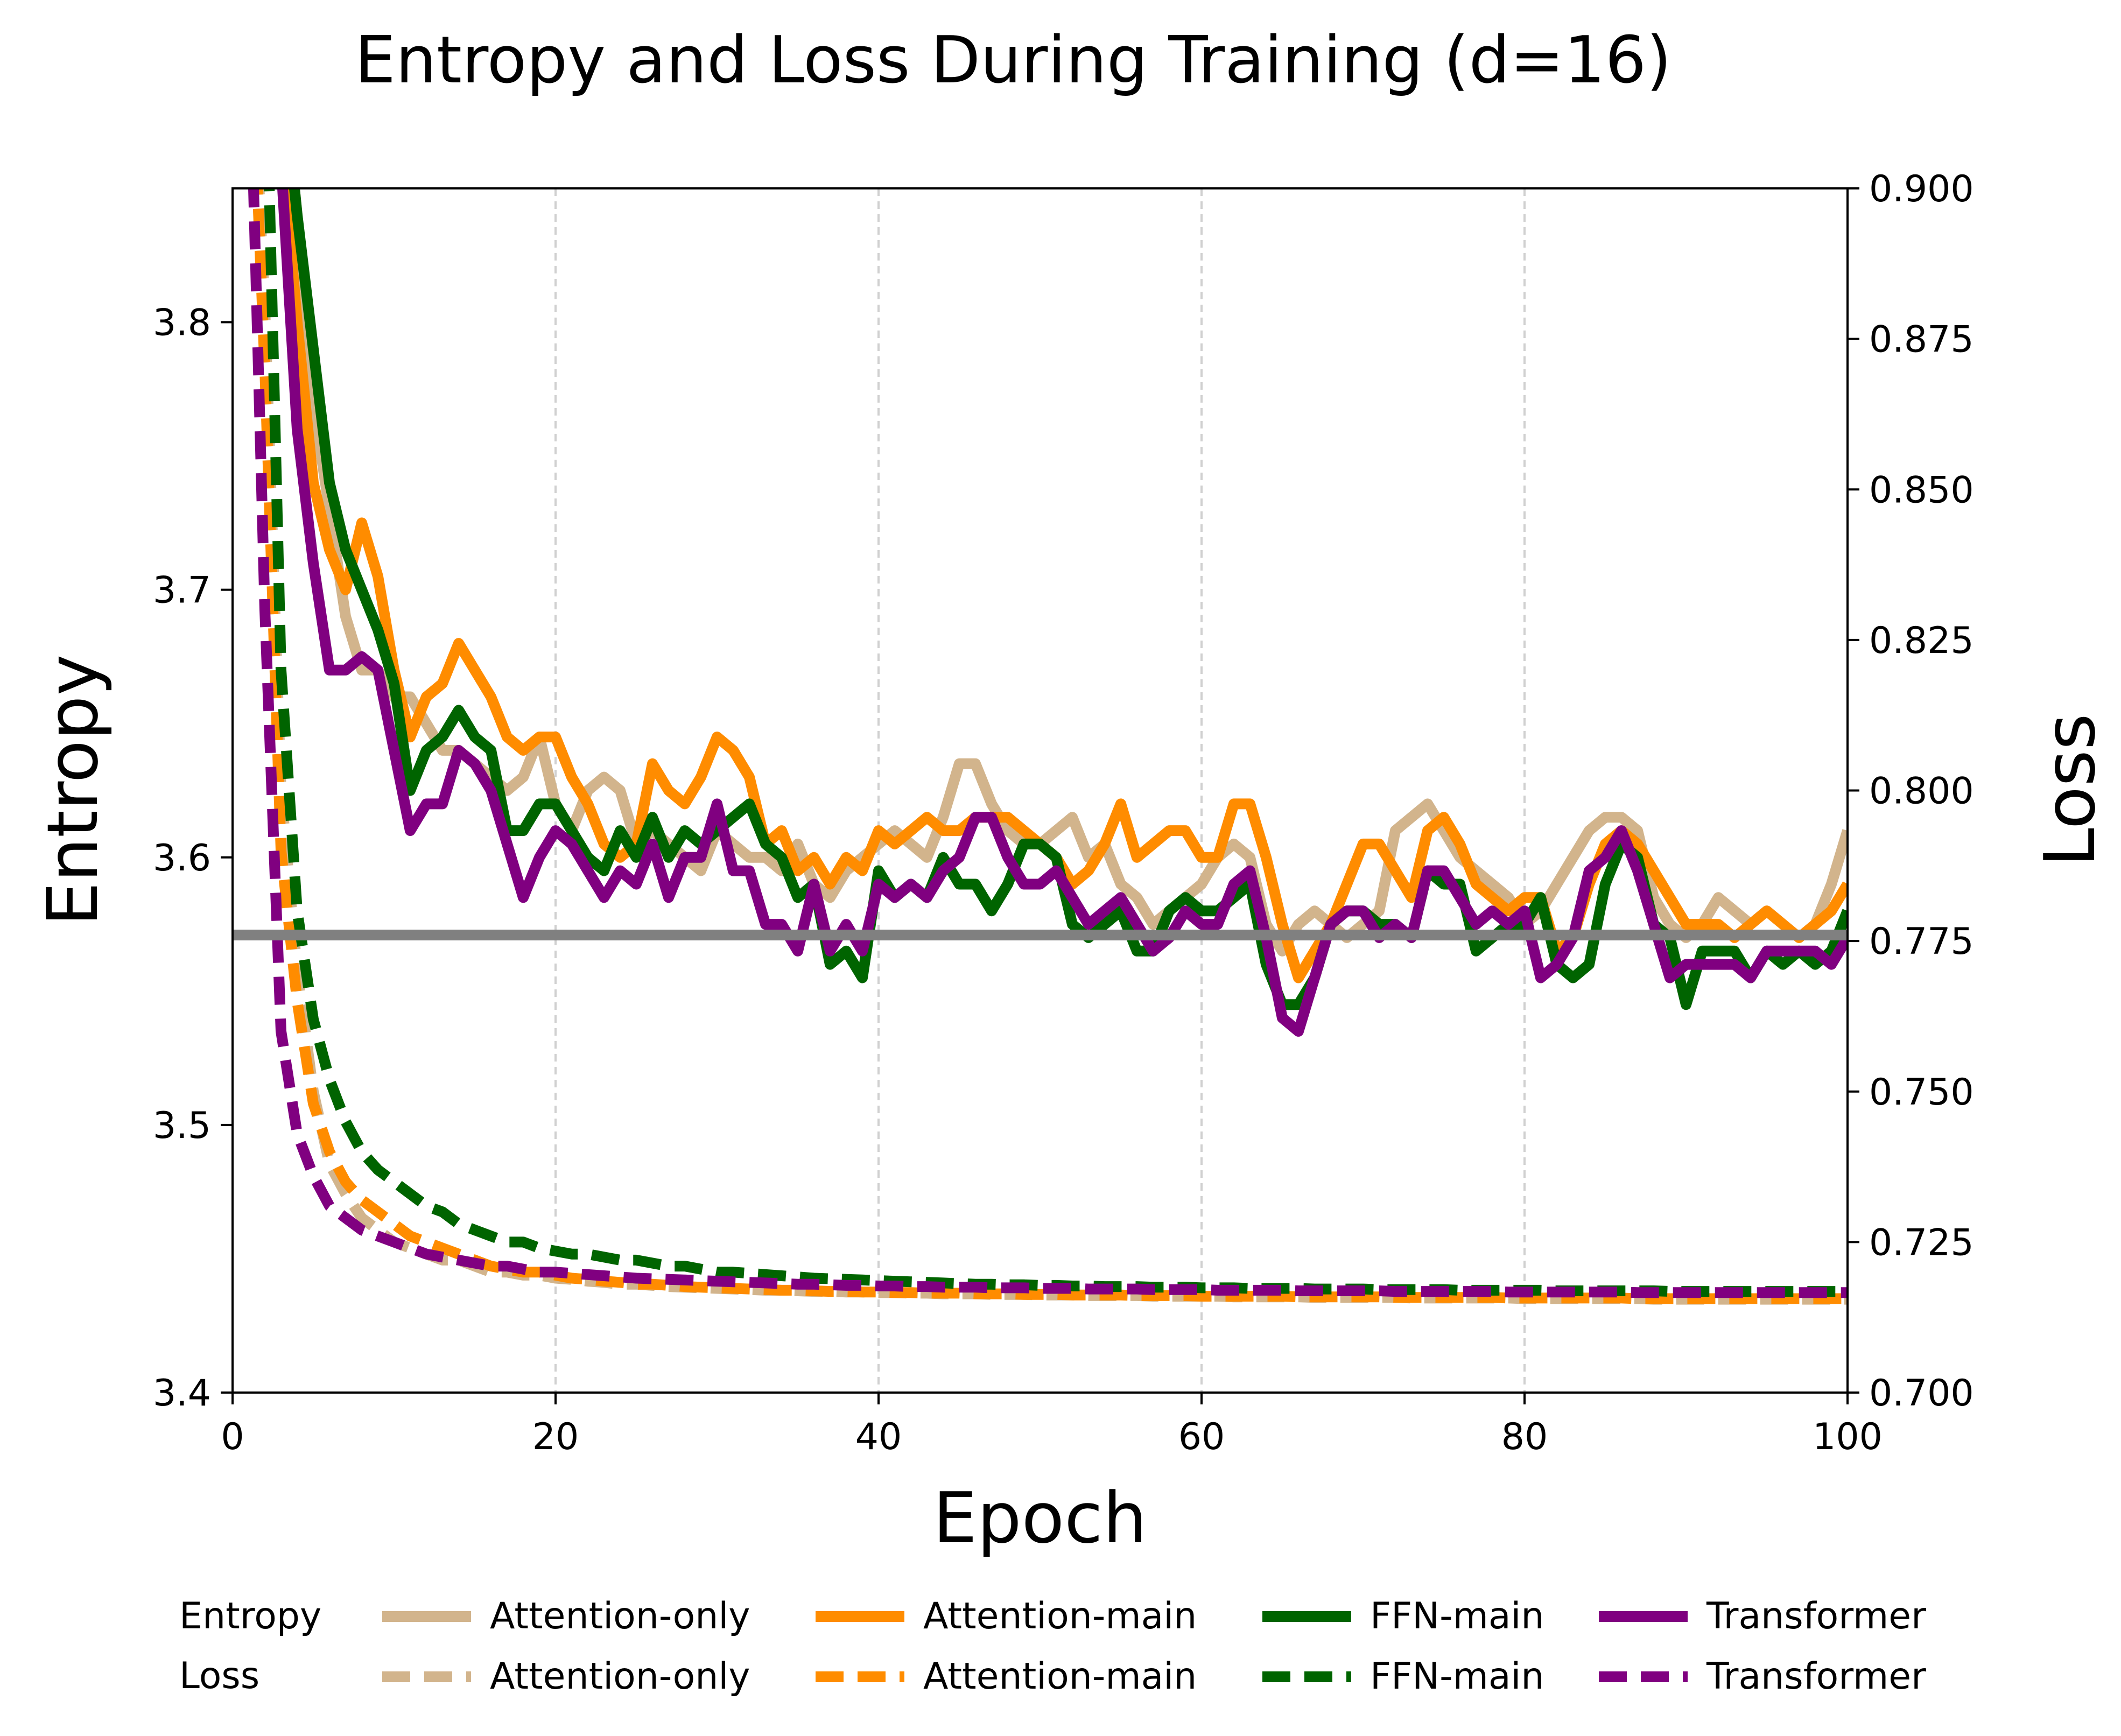  What do you see at coordinates (219, 1676) in the screenshot?
I see `legend-row-label-loss: Loss` at bounding box center [219, 1676].